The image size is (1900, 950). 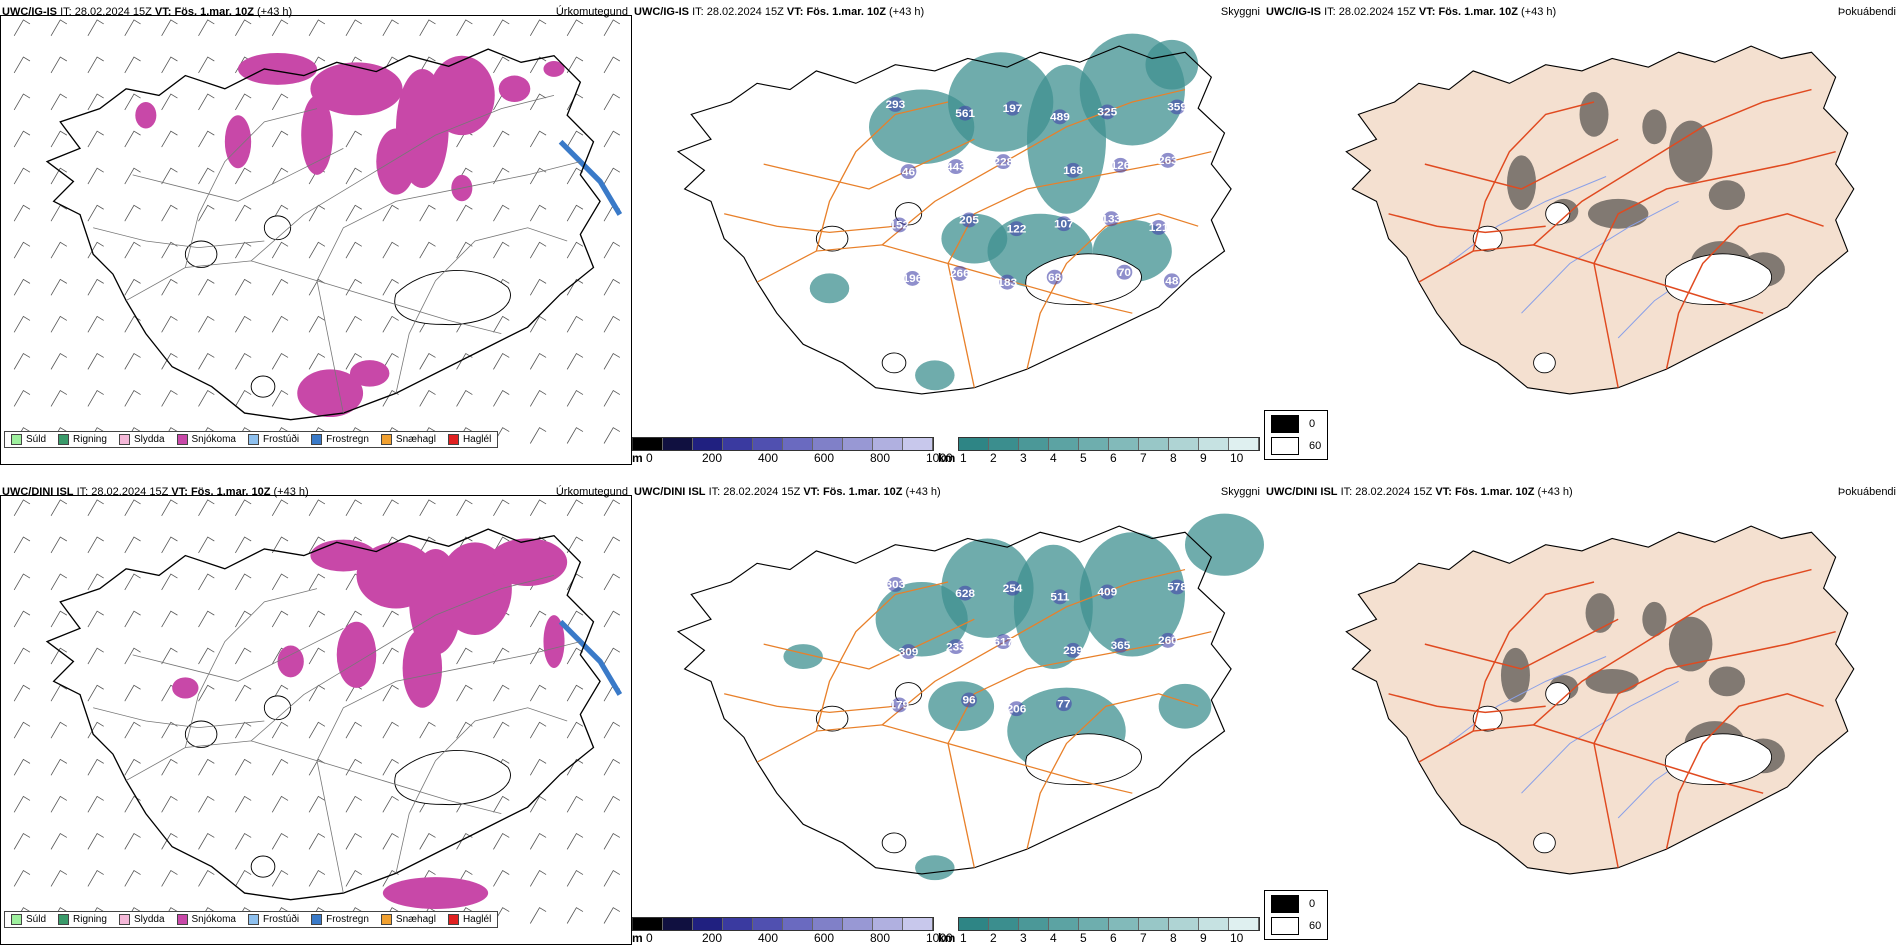 I want to click on fog-legend: 0 60, so click(x=1296, y=435).